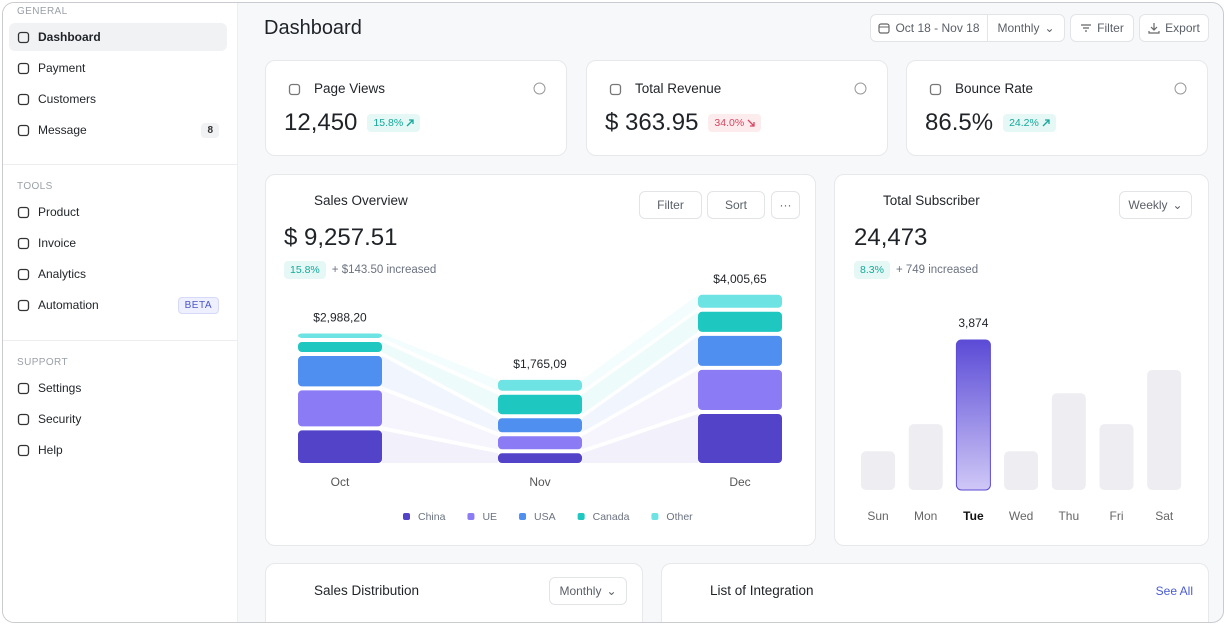  What do you see at coordinates (352, 123) in the screenshot?
I see `kpi-value-row: 12,450 15.8%` at bounding box center [352, 123].